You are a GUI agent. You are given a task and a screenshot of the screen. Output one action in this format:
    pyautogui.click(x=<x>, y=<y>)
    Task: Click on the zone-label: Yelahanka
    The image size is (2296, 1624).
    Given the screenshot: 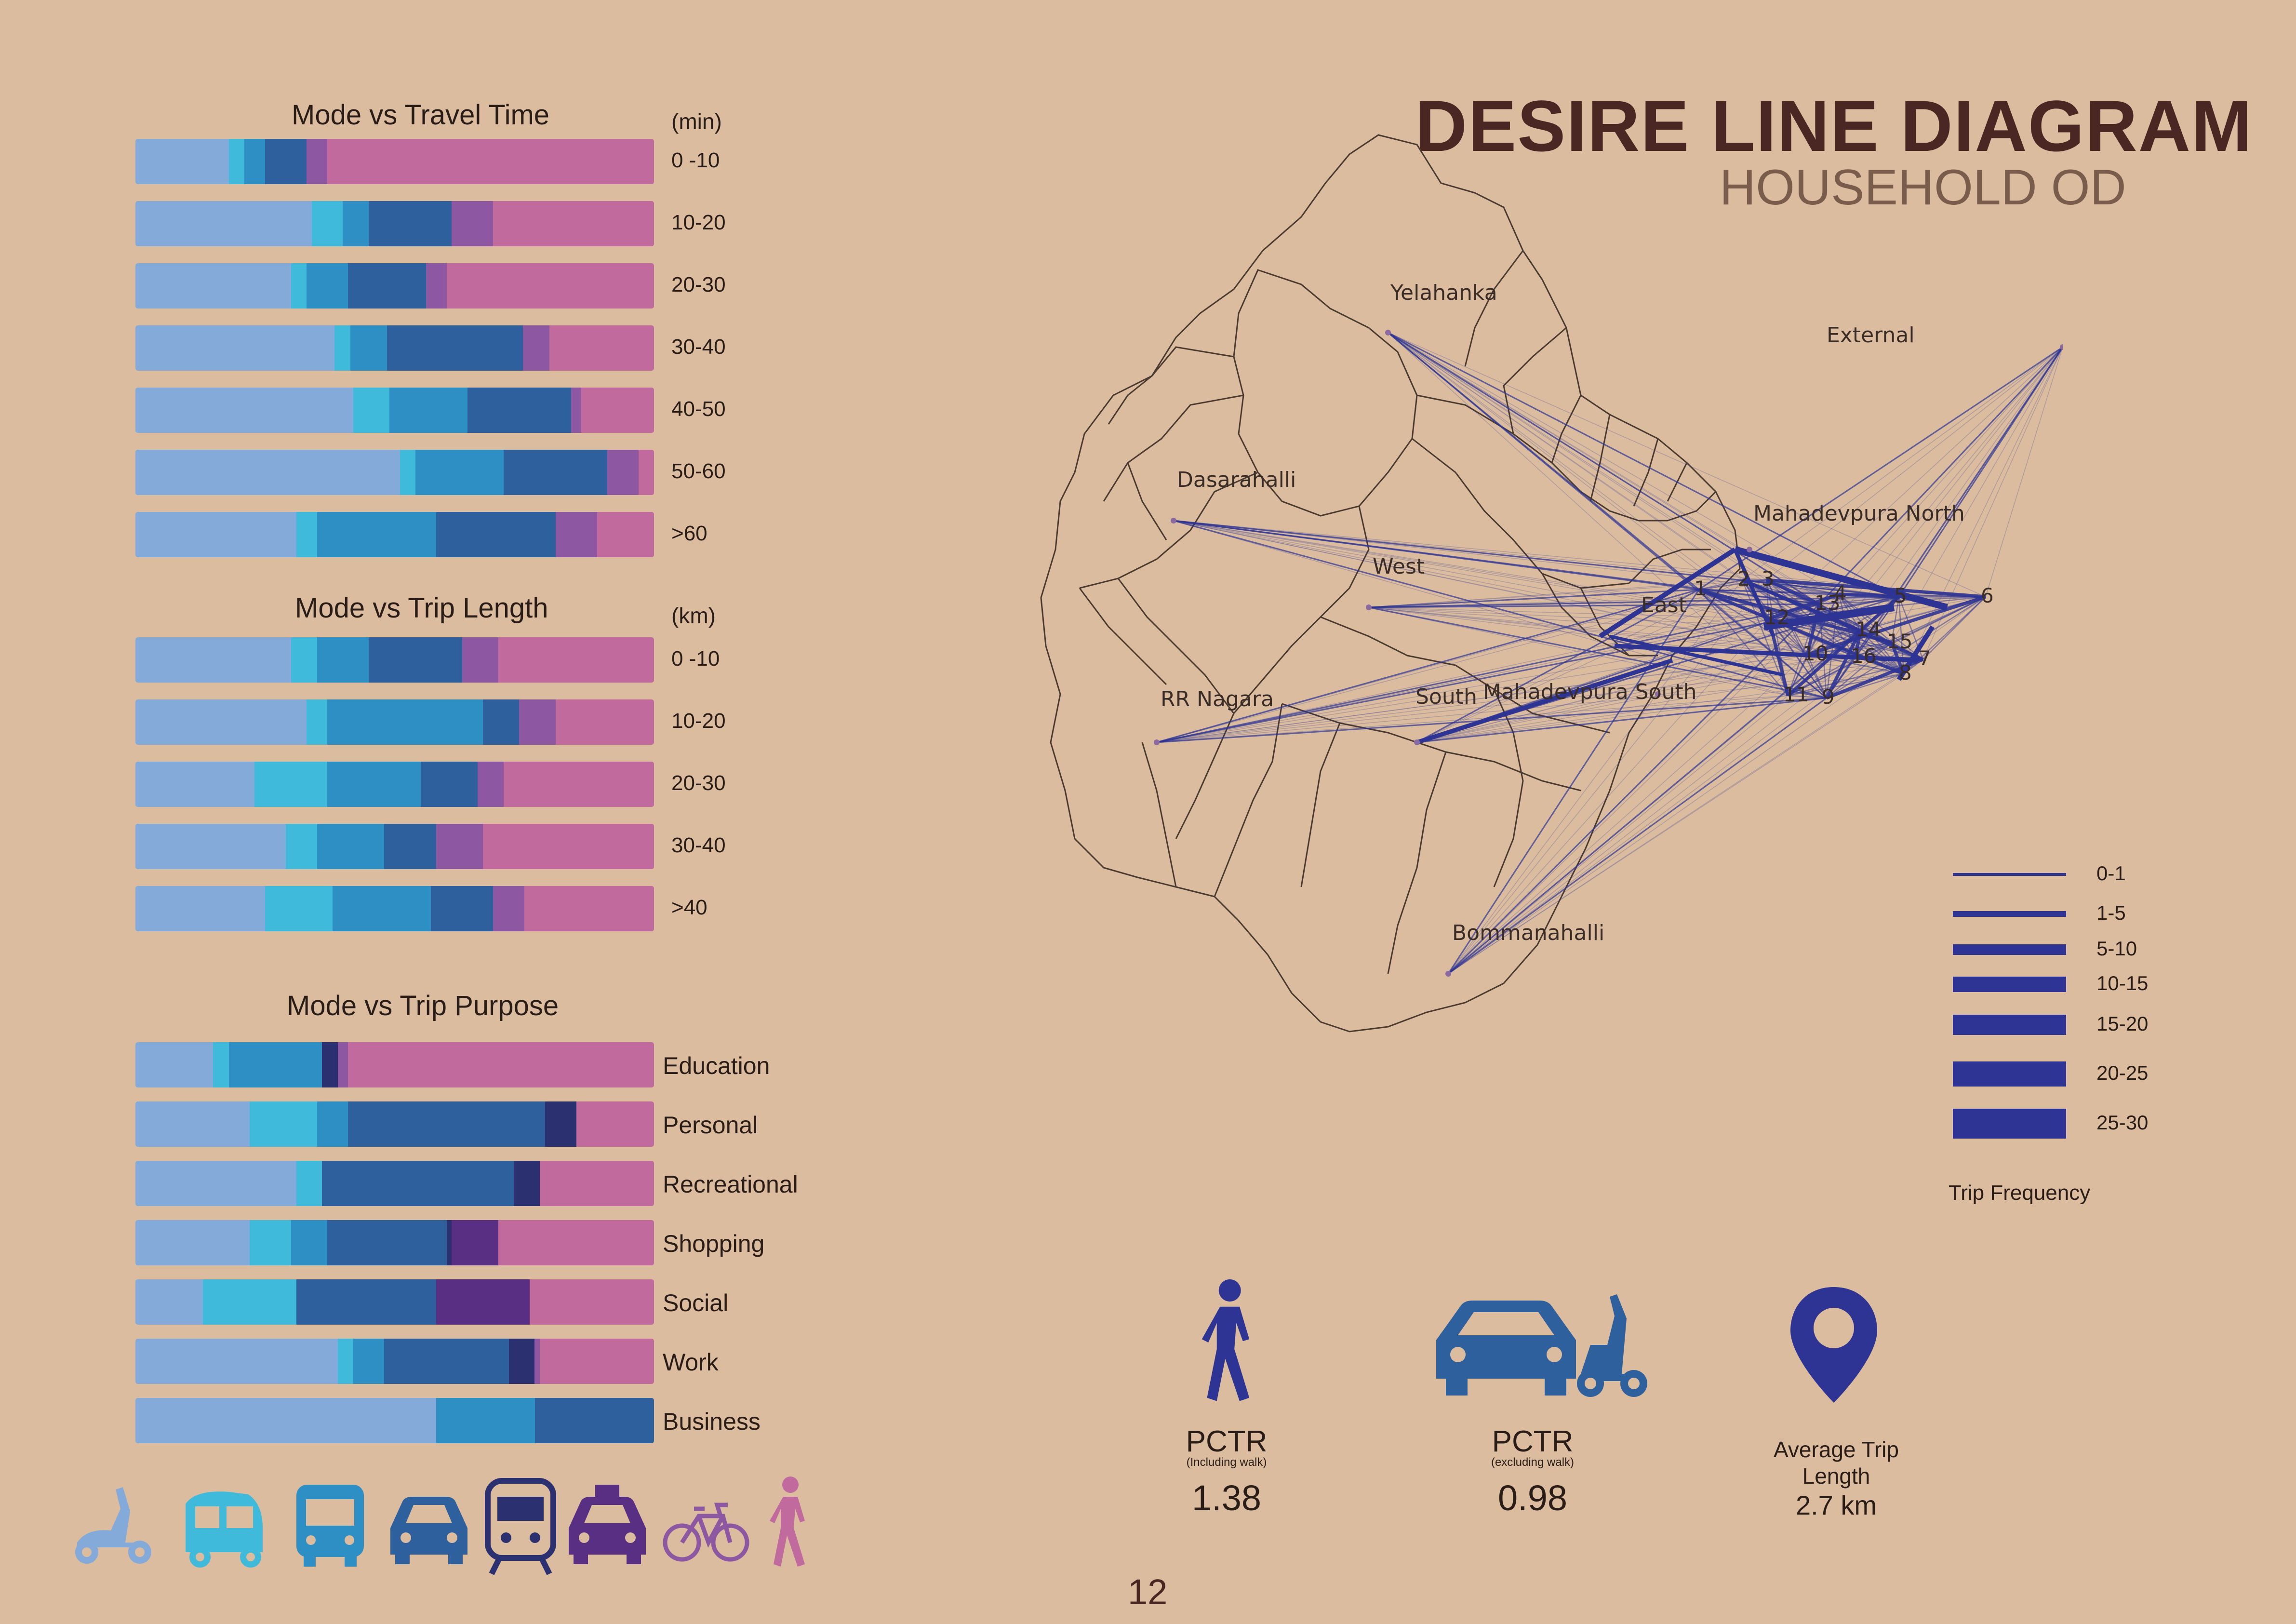 What is the action you would take?
    pyautogui.click(x=1443, y=293)
    